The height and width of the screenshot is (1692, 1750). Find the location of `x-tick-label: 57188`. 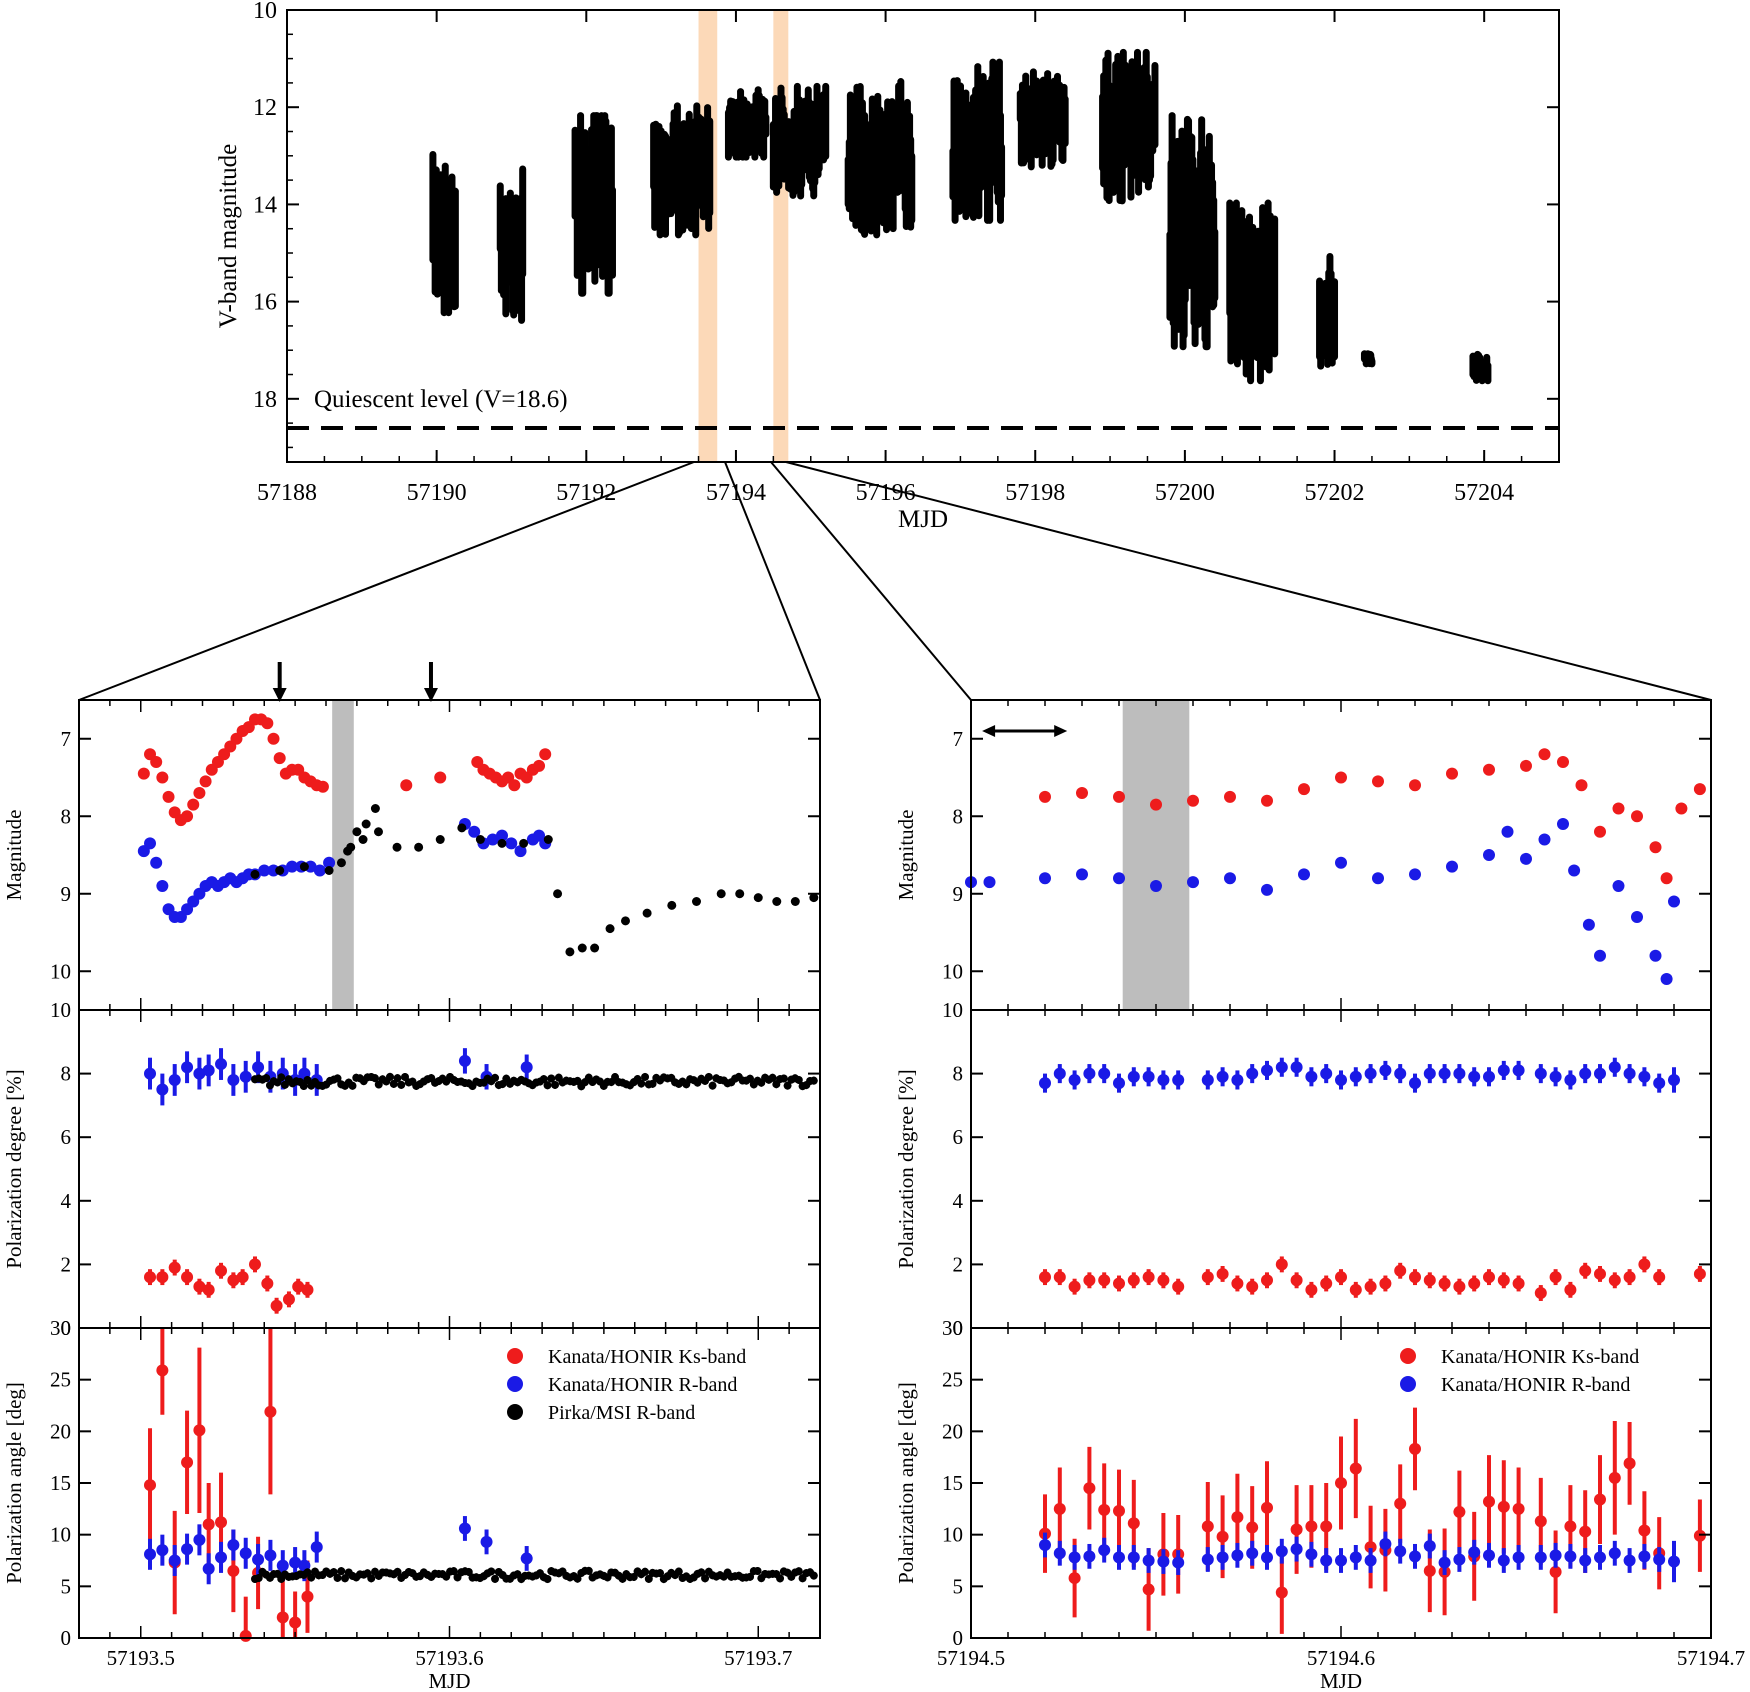

x-tick-label: 57188 is located at coordinates (287, 493).